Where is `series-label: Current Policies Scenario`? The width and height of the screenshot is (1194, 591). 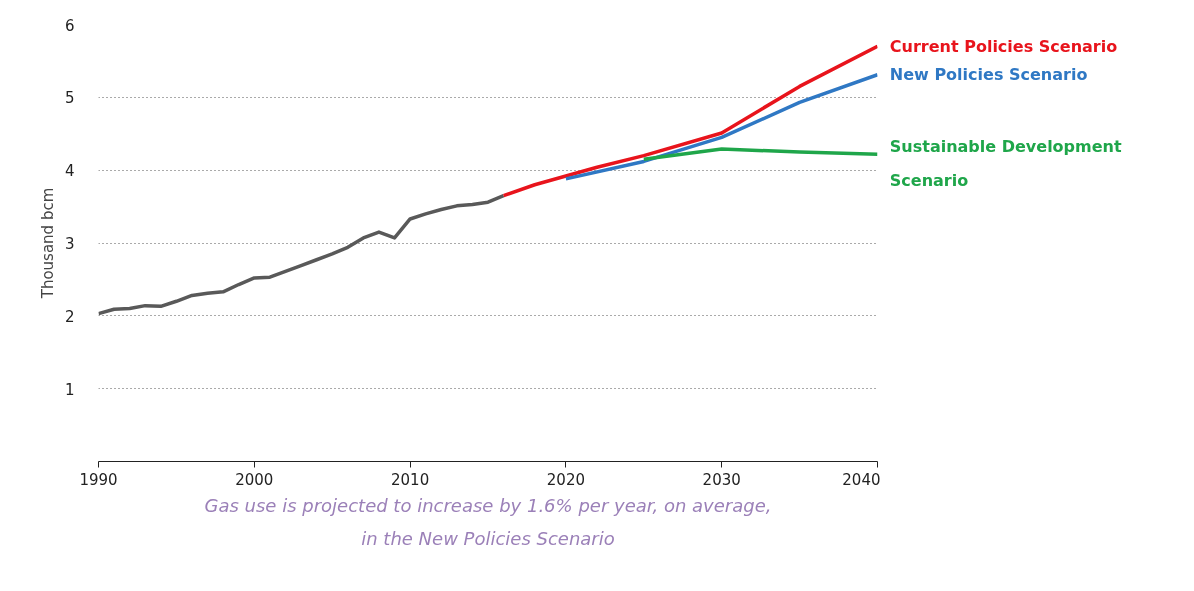
series-label: Current Policies Scenario is located at coordinates (1003, 46).